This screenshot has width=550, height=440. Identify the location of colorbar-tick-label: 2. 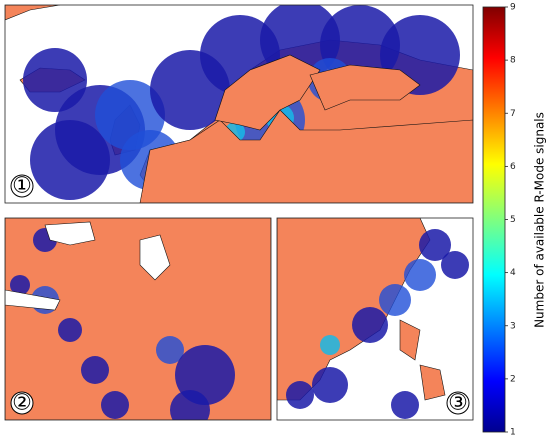
(513, 379).